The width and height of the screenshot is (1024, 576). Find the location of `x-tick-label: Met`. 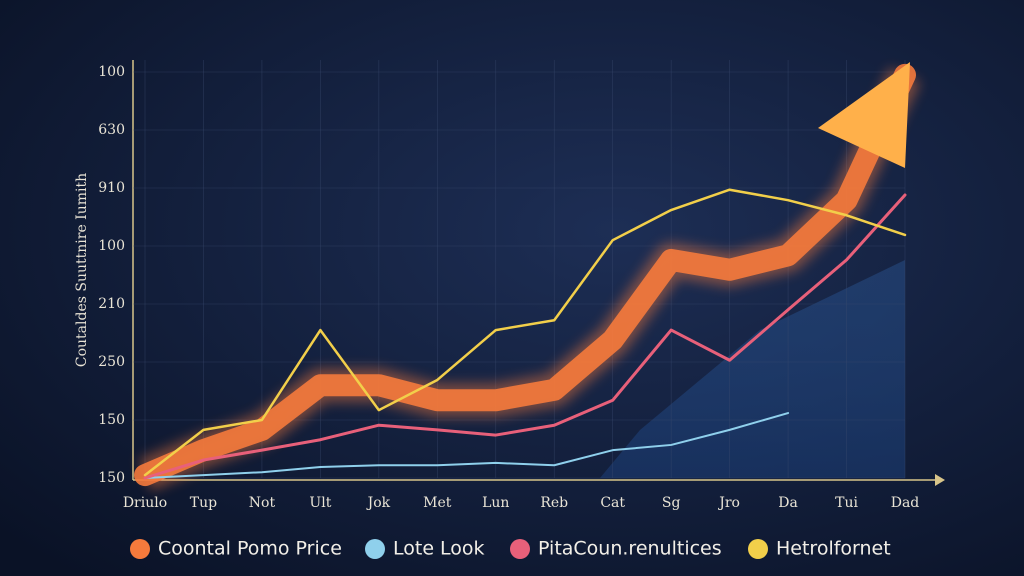

x-tick-label: Met is located at coordinates (437, 503).